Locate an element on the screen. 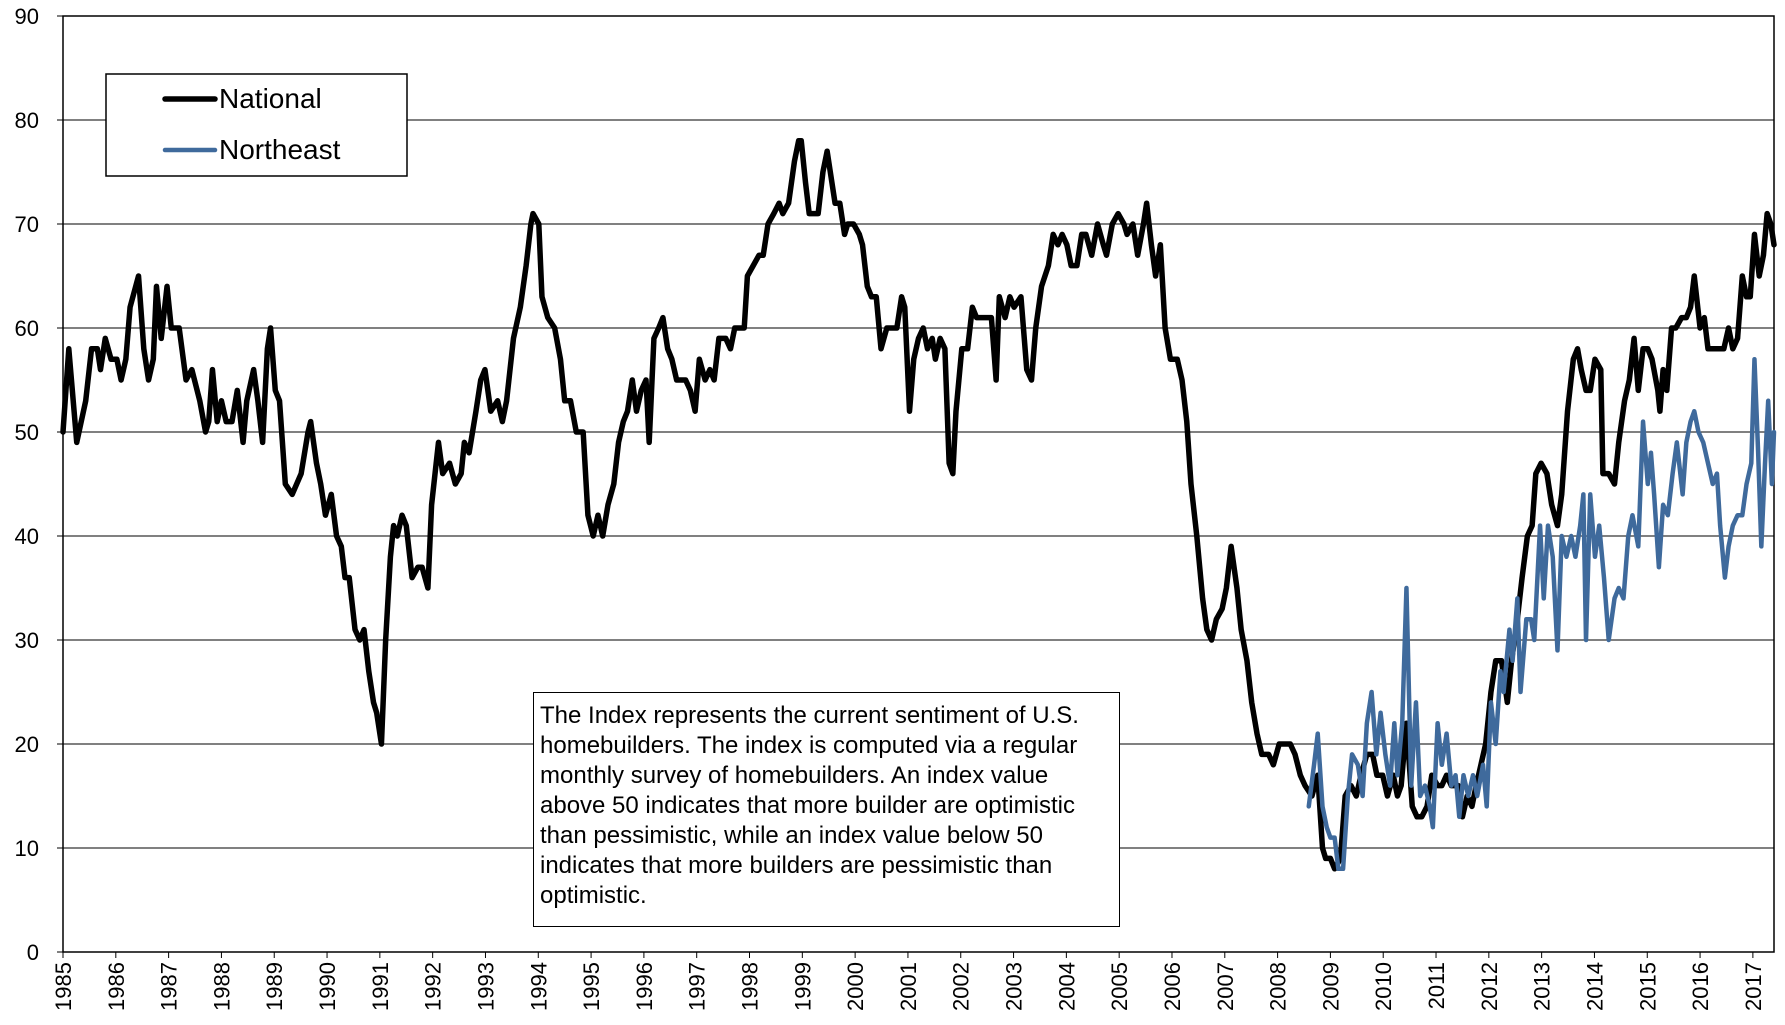  x-tick-label: 1992 is located at coordinates (433, 986).